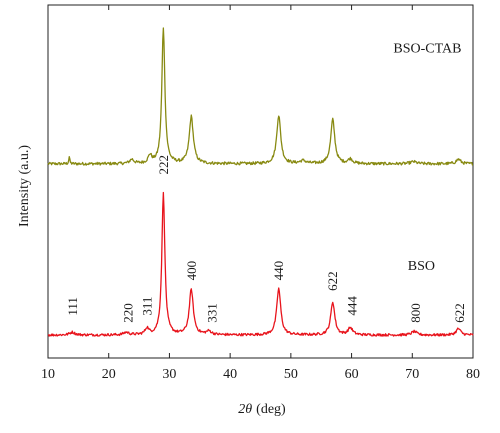 The height and width of the screenshot is (433, 500). Describe the element at coordinates (415, 313) in the screenshot. I see `peak-annotation: 800` at that location.